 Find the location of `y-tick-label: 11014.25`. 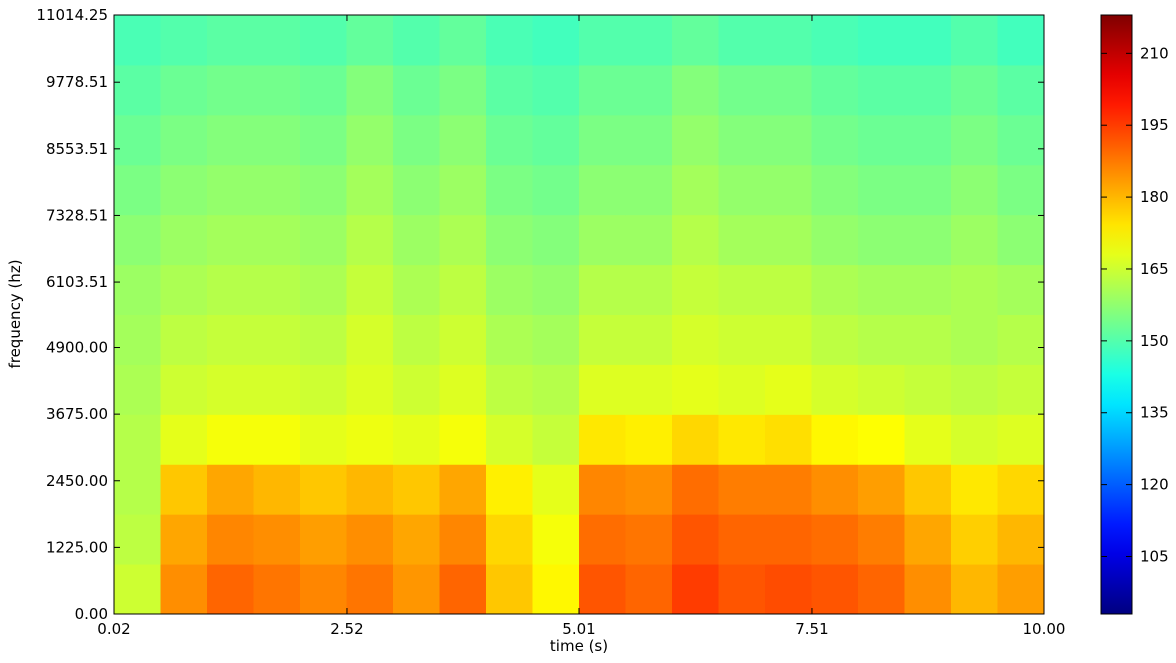

y-tick-label: 11014.25 is located at coordinates (72, 15).